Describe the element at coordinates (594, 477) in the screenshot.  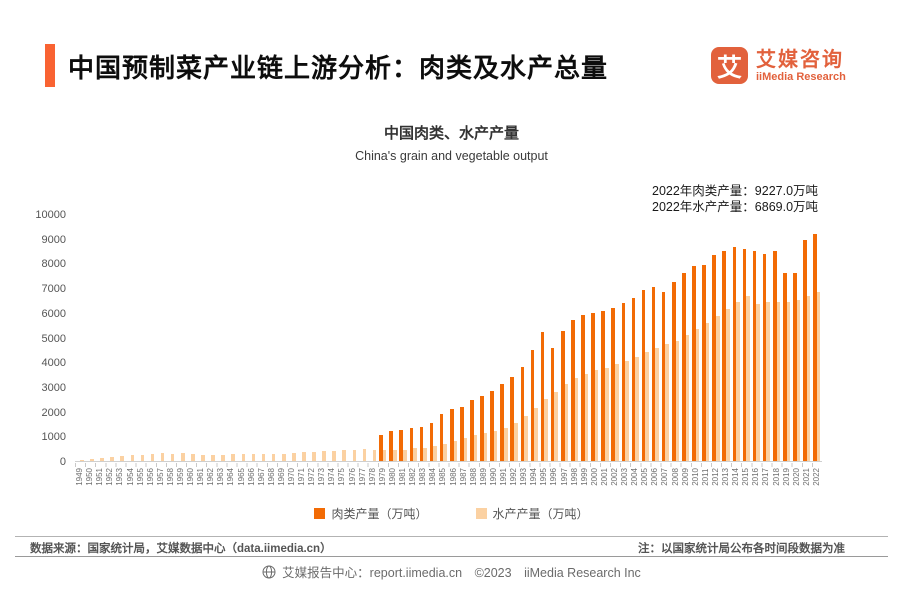
I see `x-tick-label: 2000` at that location.